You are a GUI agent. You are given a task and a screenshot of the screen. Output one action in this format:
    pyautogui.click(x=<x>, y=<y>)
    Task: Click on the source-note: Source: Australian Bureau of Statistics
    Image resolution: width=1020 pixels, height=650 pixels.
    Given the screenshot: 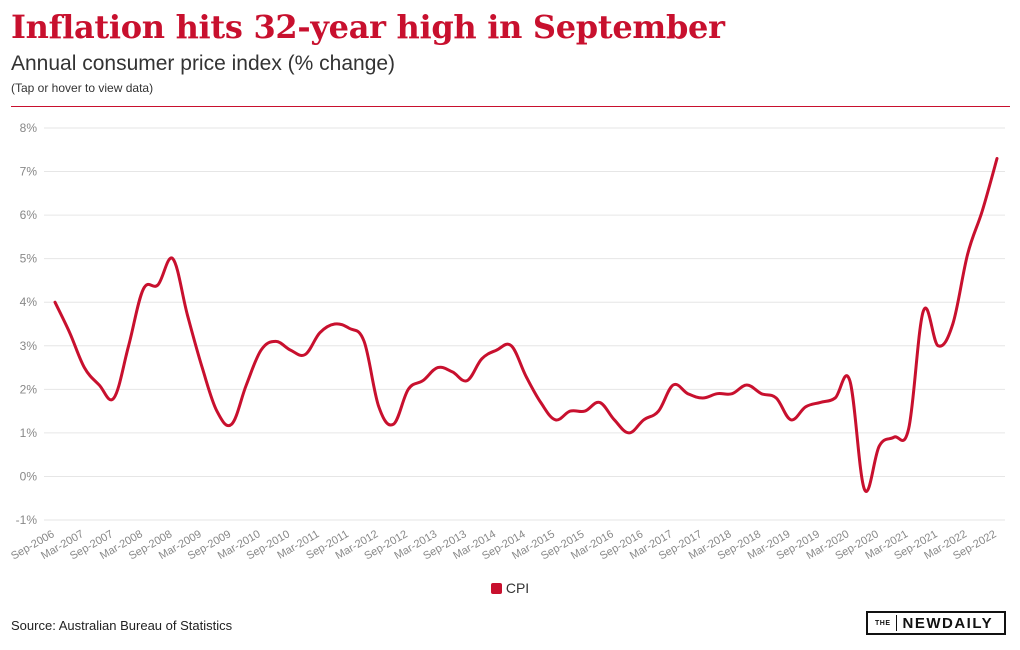 What is the action you would take?
    pyautogui.click(x=122, y=625)
    